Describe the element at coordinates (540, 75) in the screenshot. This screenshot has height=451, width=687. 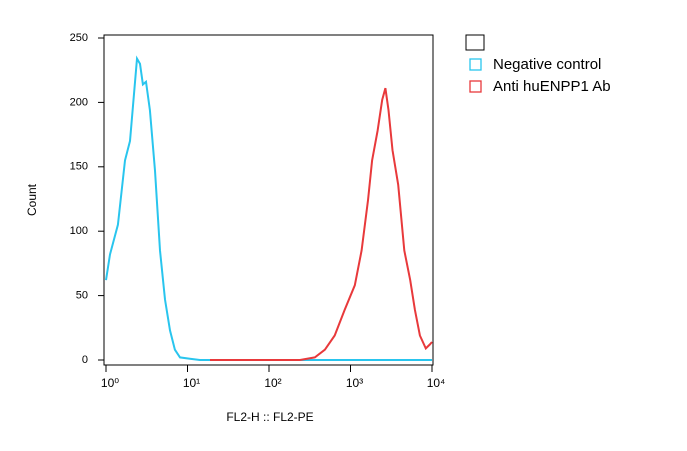
I see `legend: Negative control Anti huENPP1 Ab` at that location.